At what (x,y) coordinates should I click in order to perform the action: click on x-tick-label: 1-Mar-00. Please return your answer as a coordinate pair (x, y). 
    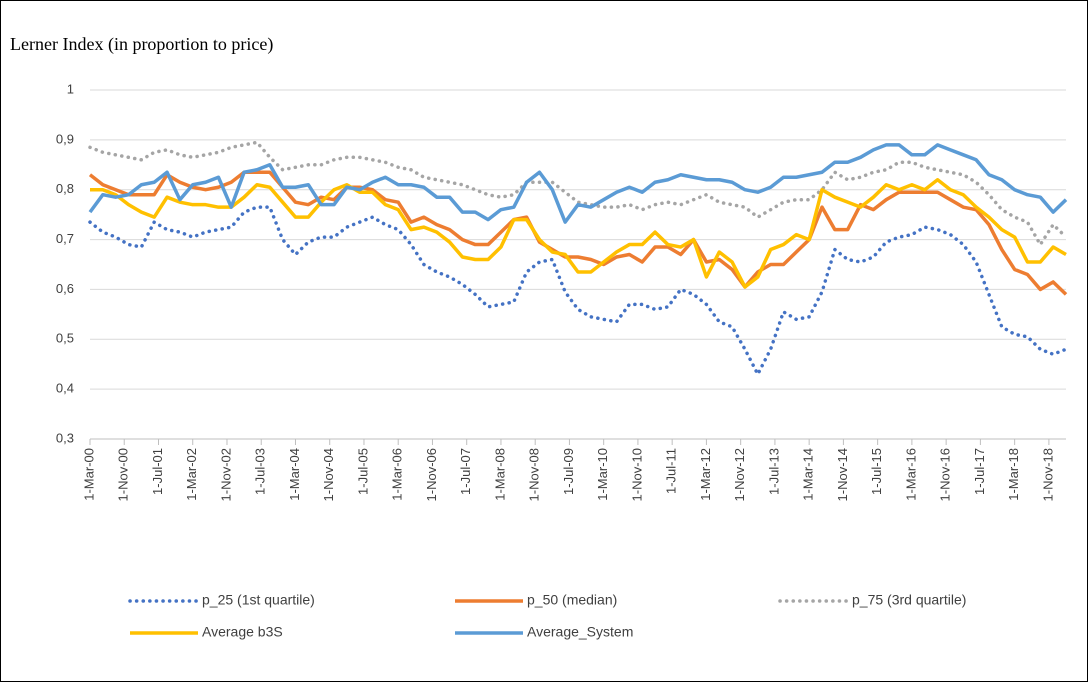
    Looking at the image, I should click on (88, 474).